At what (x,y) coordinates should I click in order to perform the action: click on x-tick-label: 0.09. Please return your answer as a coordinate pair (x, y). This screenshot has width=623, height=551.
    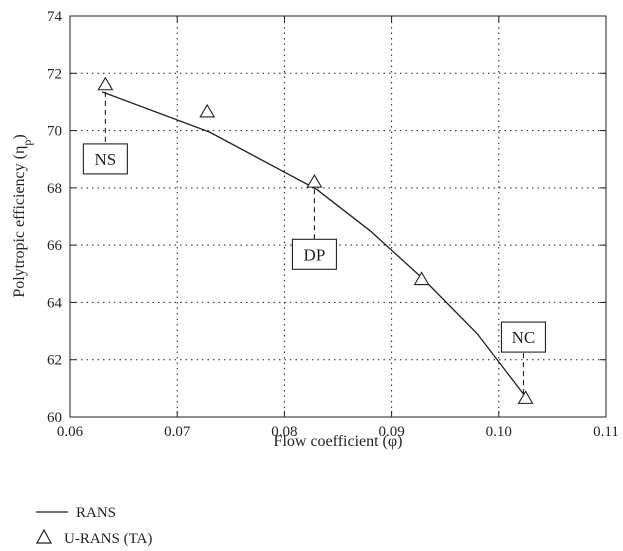
    Looking at the image, I should click on (391, 432).